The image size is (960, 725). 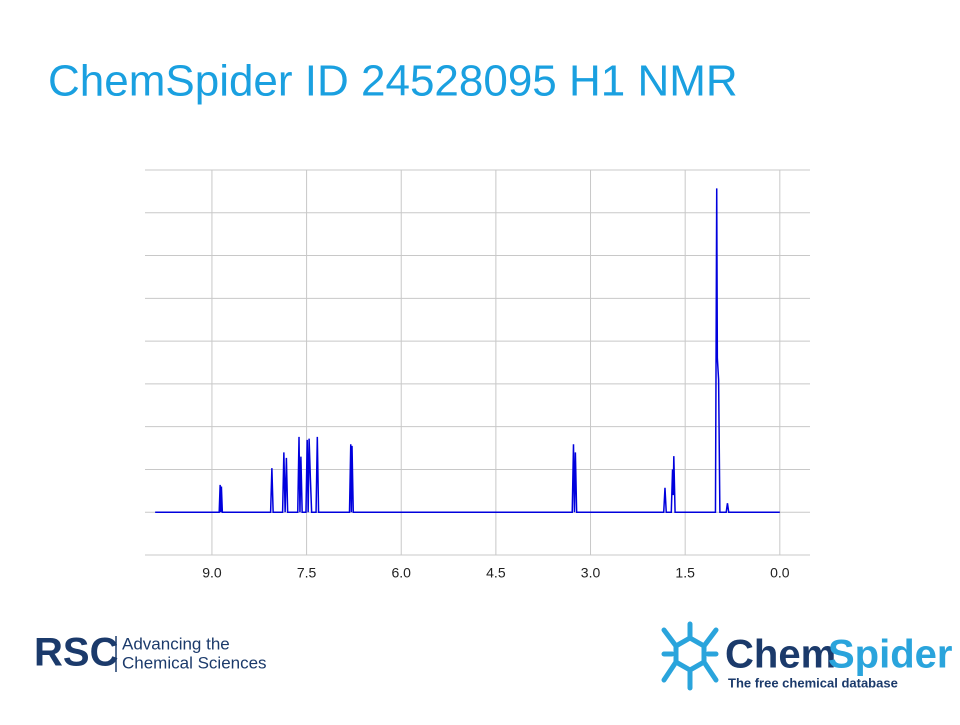 I want to click on rsc-logo-text: RSC, so click(x=76, y=653).